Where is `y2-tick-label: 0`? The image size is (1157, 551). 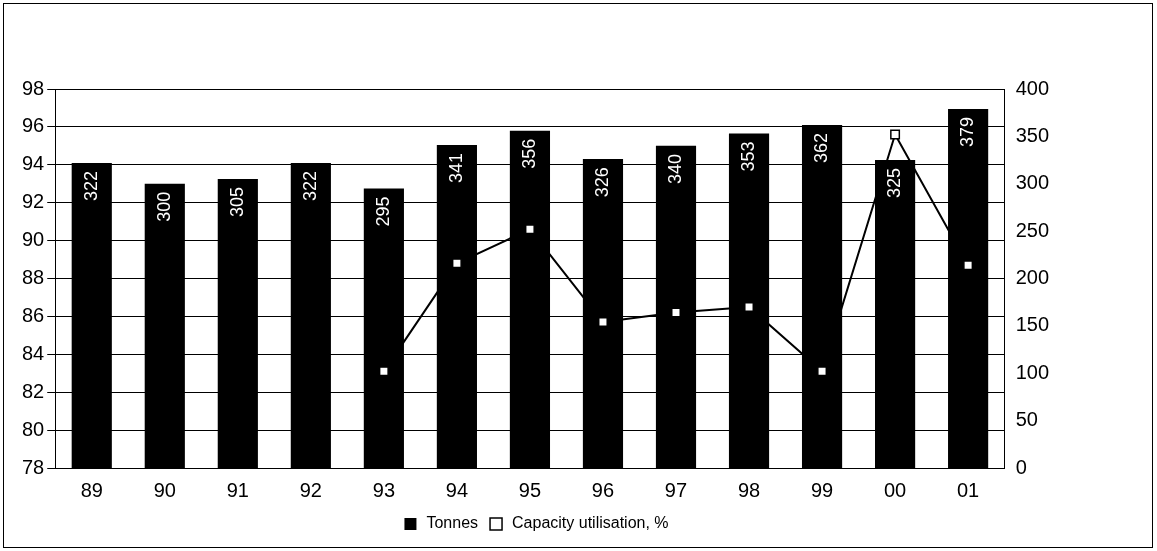
y2-tick-label: 0 is located at coordinates (1021, 466).